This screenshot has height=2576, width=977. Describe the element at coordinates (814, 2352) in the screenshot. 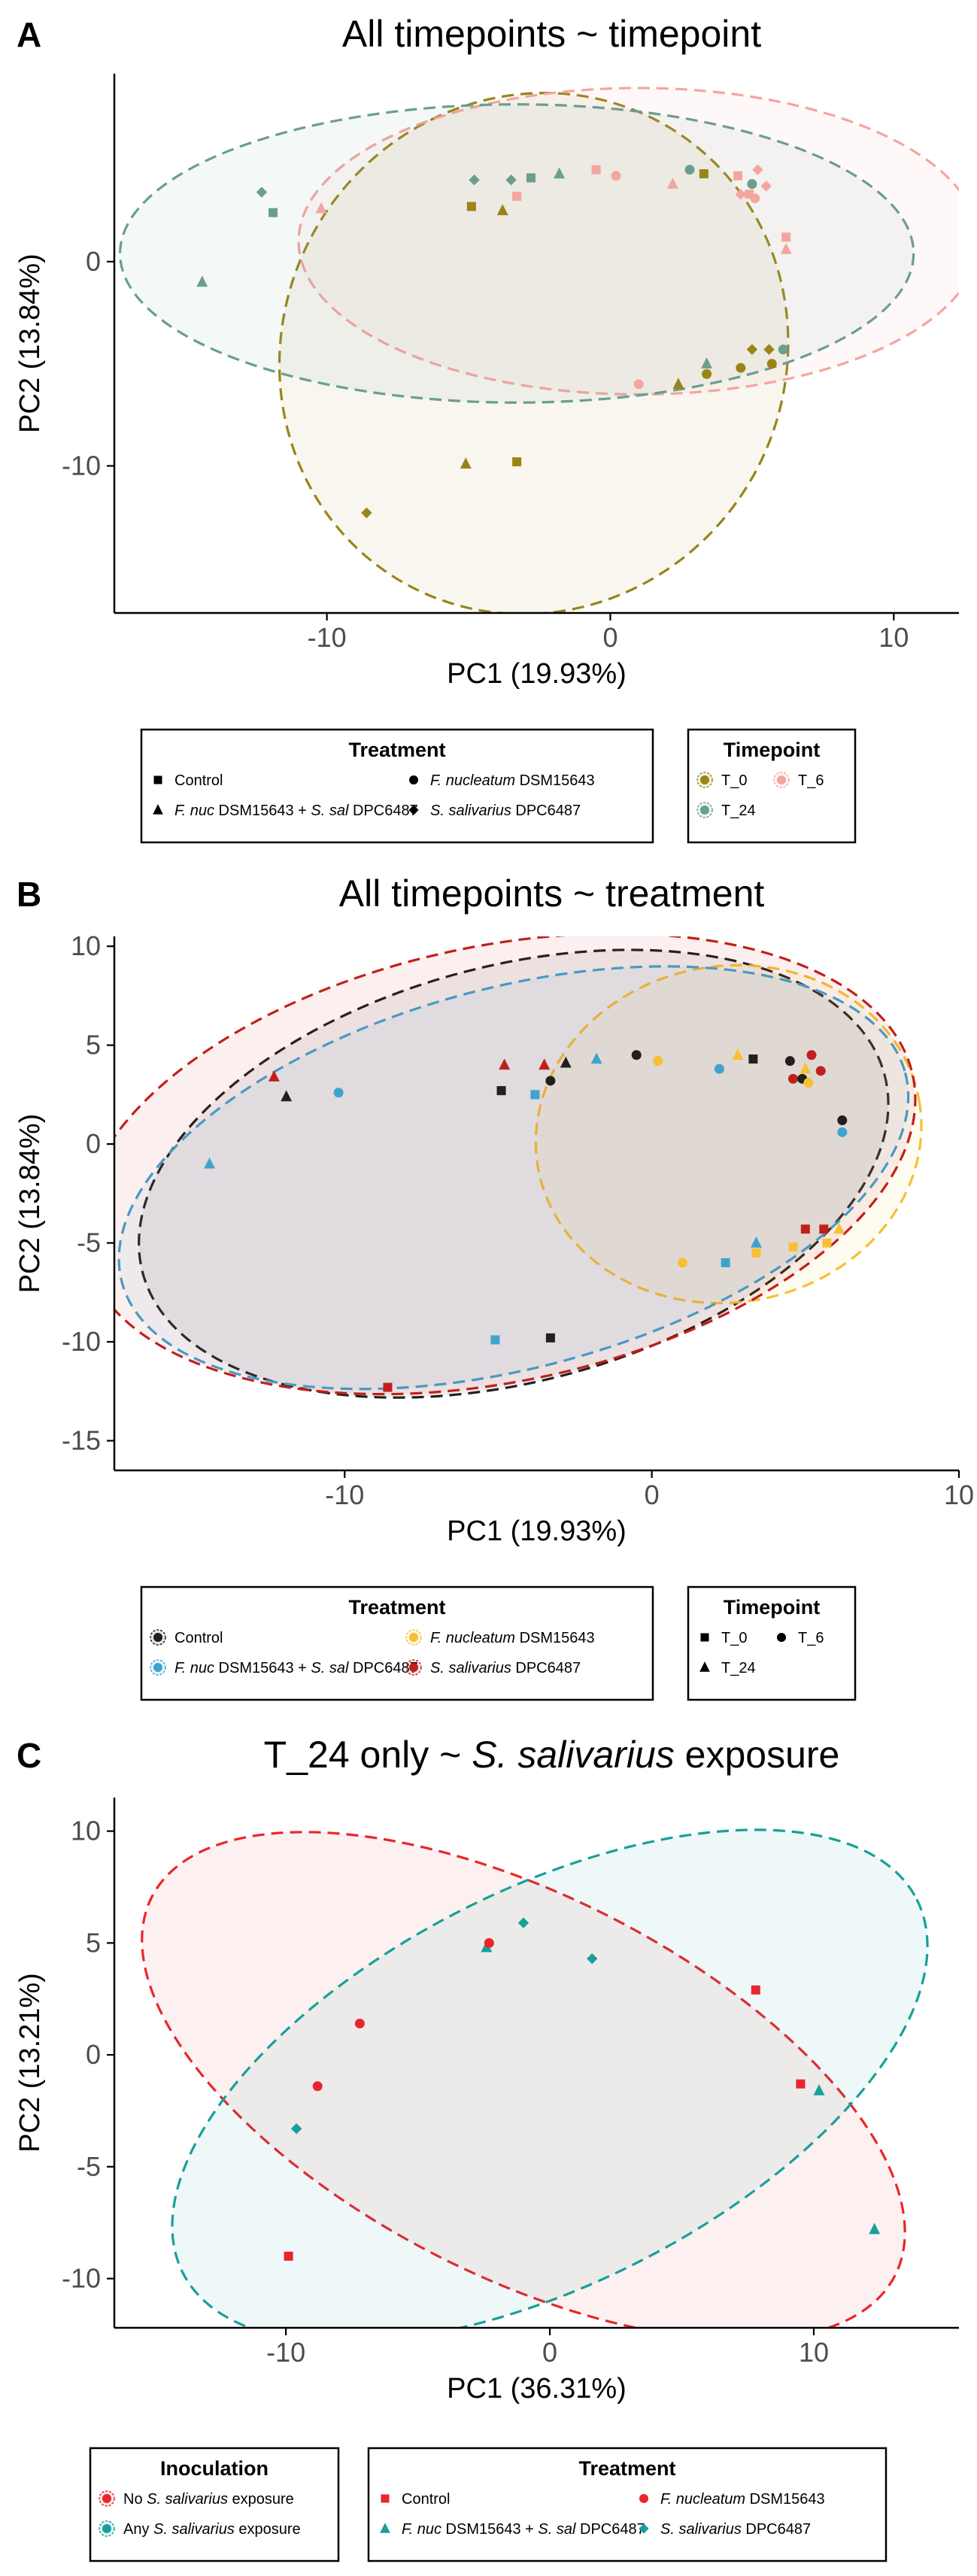

I see `x-tick-label: 10` at that location.